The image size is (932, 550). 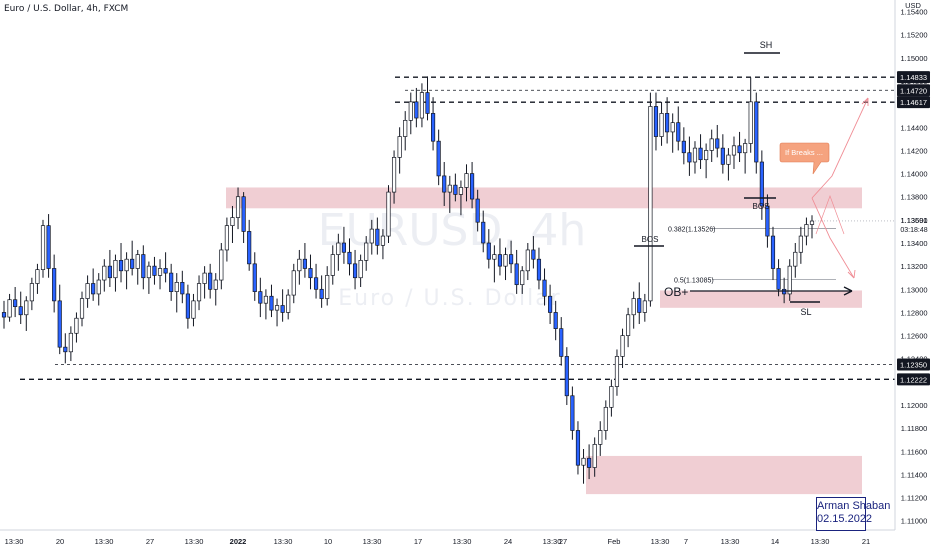 I want to click on price-tick: 1.14200, so click(x=913, y=150).